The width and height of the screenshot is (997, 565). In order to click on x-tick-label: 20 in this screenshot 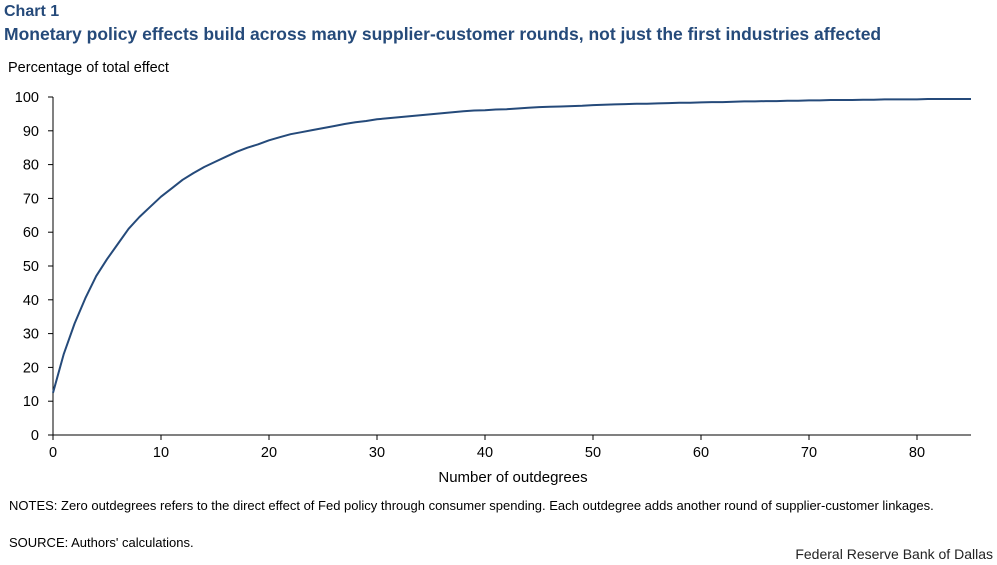, I will do `click(269, 453)`.